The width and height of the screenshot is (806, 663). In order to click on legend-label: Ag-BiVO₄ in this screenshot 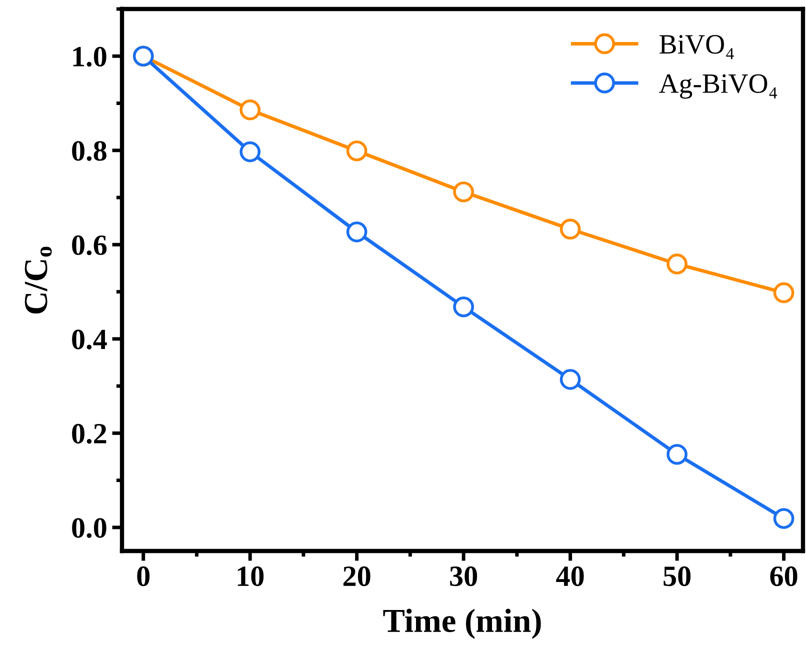, I will do `click(718, 86)`.